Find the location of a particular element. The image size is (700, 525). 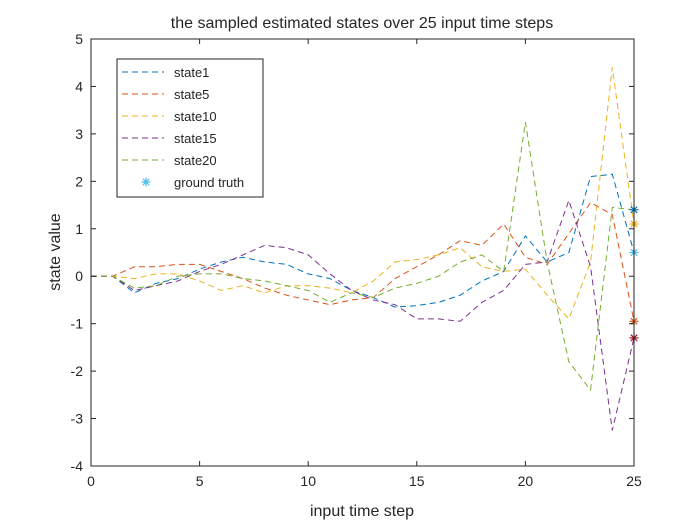

y-tick-label: -2 is located at coordinates (77, 371).